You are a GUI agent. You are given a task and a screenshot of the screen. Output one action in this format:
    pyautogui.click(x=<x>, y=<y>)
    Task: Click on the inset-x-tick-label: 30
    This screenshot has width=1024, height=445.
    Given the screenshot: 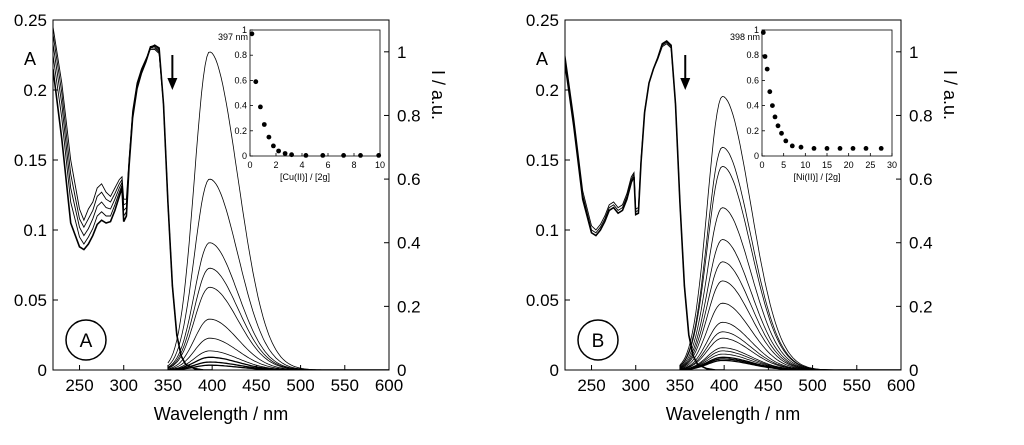 What is the action you would take?
    pyautogui.click(x=892, y=165)
    